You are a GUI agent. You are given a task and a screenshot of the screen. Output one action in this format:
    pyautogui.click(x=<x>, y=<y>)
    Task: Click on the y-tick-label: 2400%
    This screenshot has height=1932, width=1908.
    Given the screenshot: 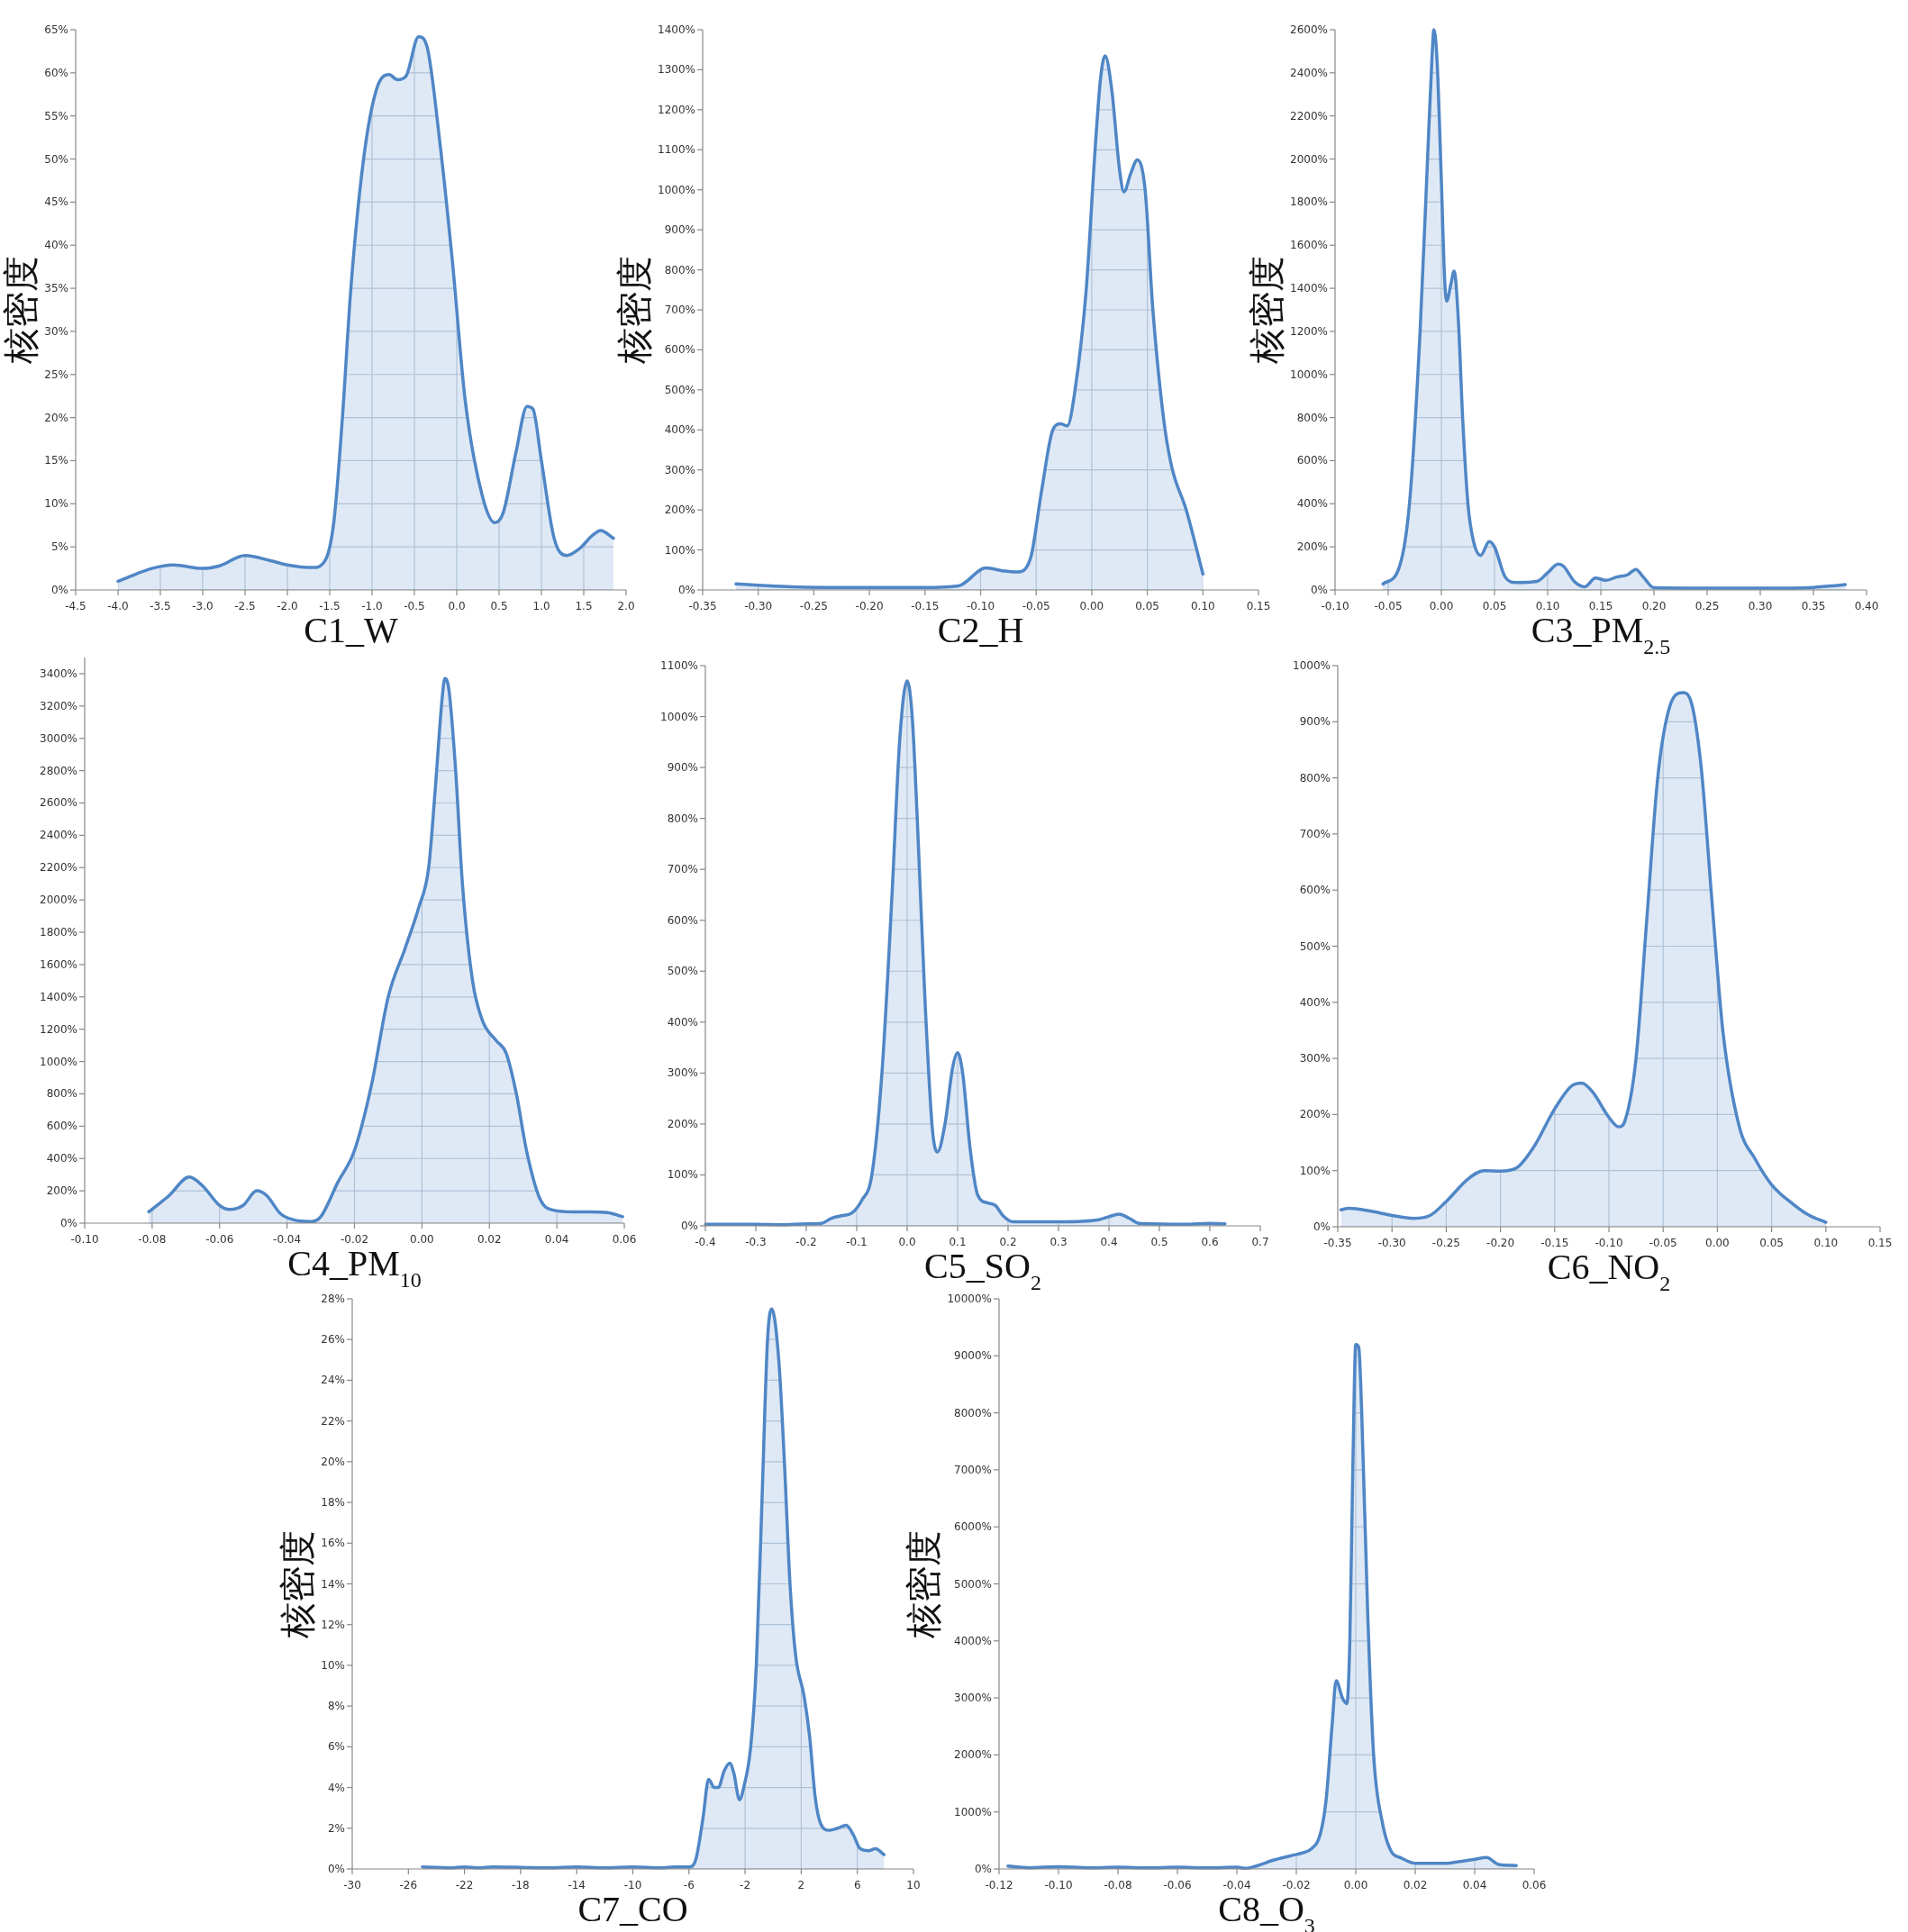 What is the action you would take?
    pyautogui.click(x=59, y=835)
    